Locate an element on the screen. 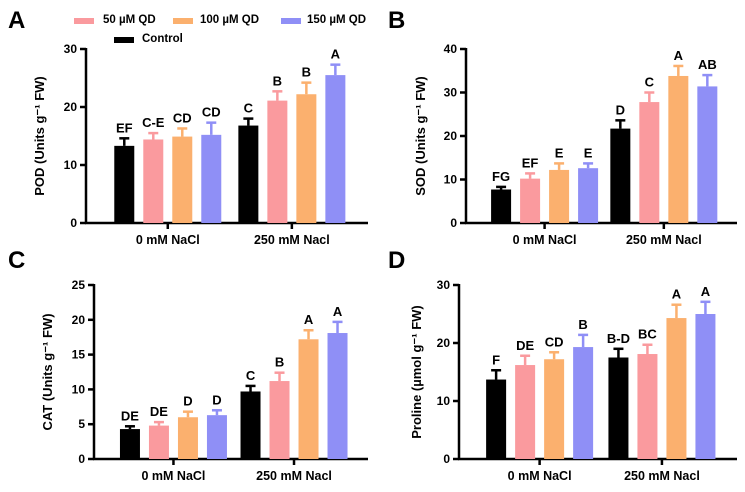 The height and width of the screenshot is (492, 745). legend-item: 150 µM QD is located at coordinates (323, 20).